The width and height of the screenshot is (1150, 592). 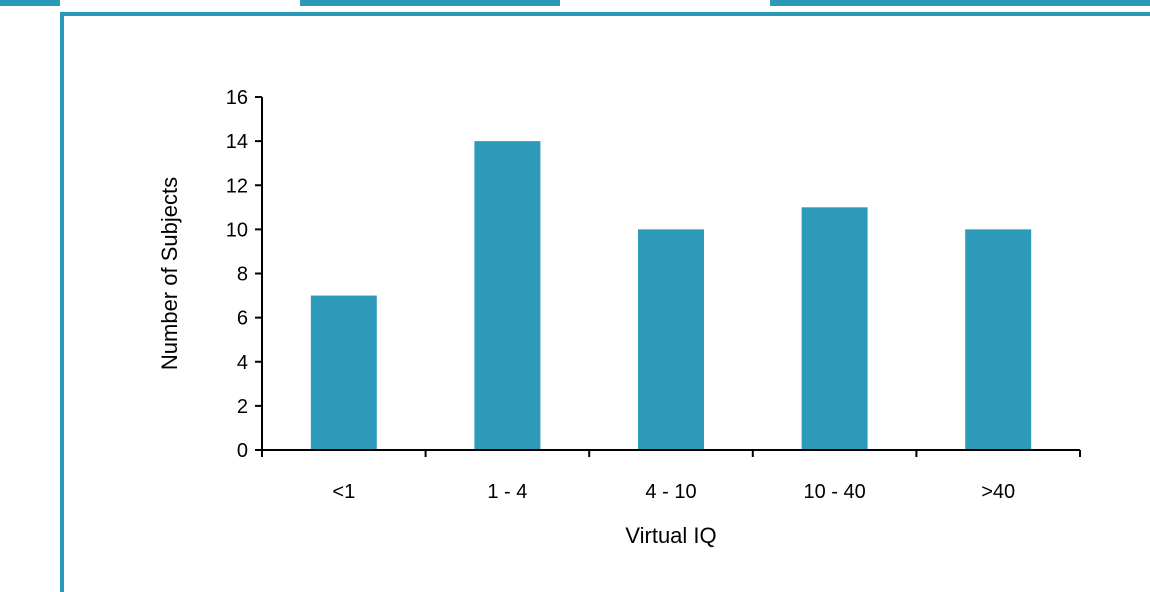 I want to click on y-tick-label: 12, so click(x=237, y=186).